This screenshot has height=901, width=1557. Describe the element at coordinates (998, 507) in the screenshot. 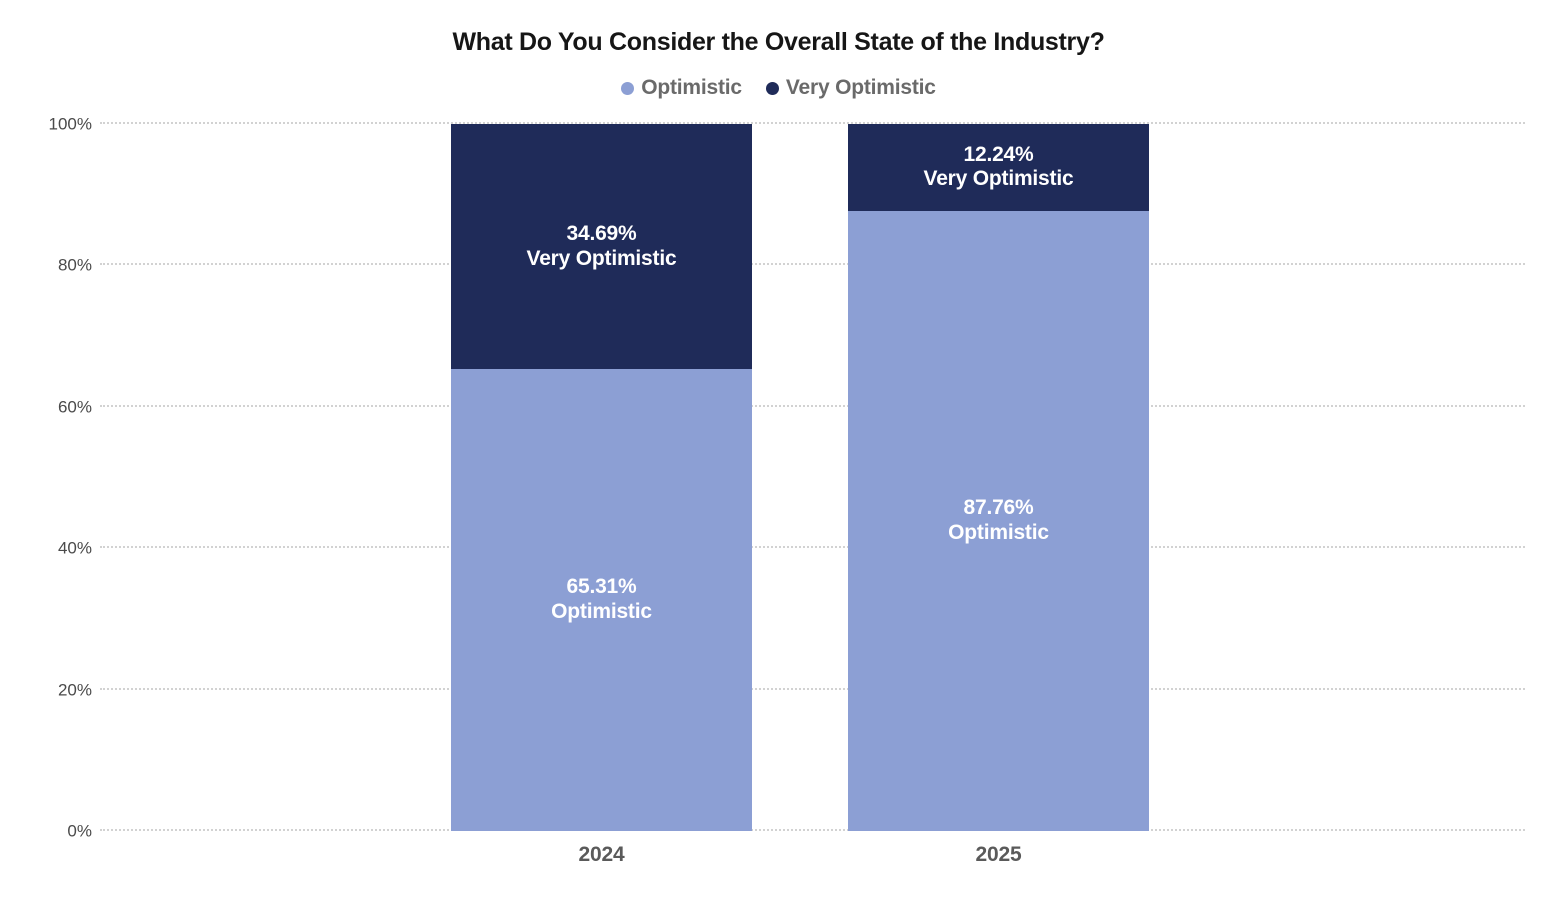

I see `segment-value: 87.76%` at that location.